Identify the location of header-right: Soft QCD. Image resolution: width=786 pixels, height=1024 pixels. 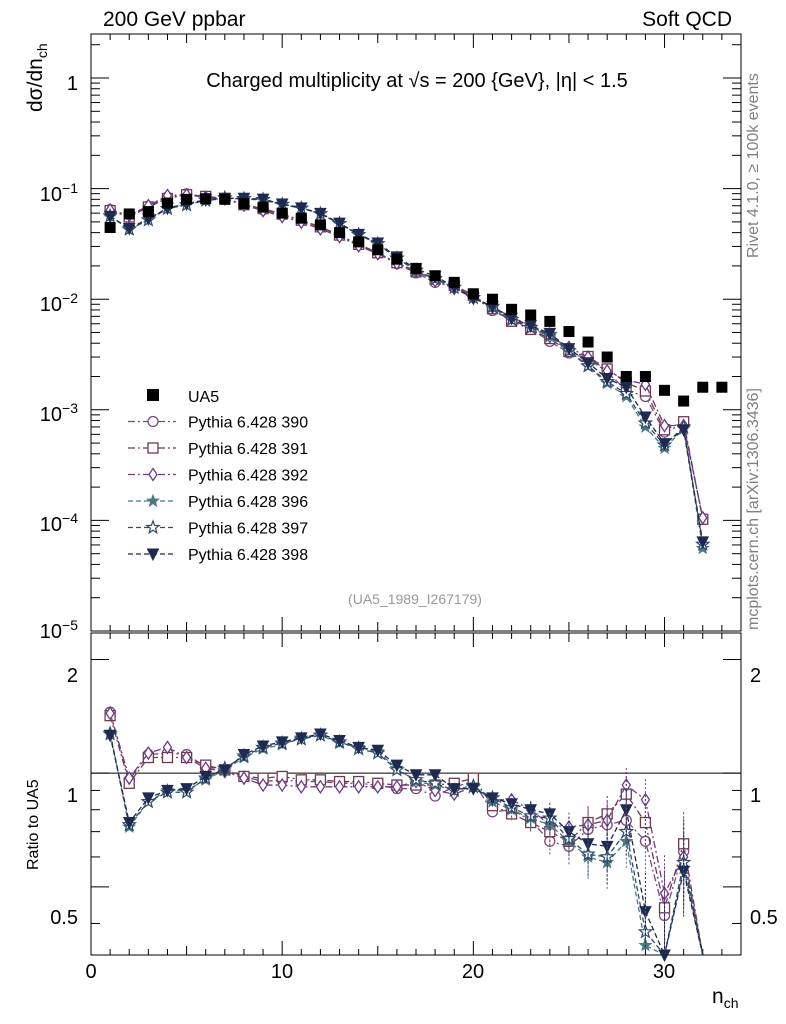
(687, 19).